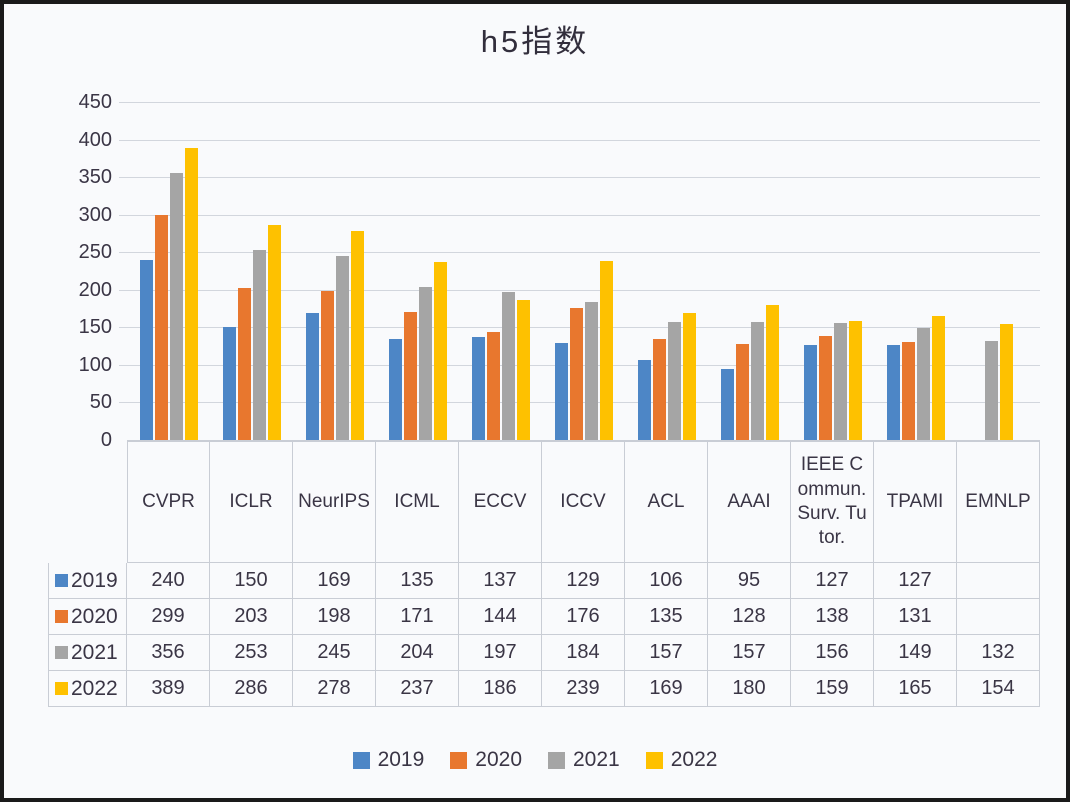  I want to click on bar-2021-NeurIPS, so click(342, 347).